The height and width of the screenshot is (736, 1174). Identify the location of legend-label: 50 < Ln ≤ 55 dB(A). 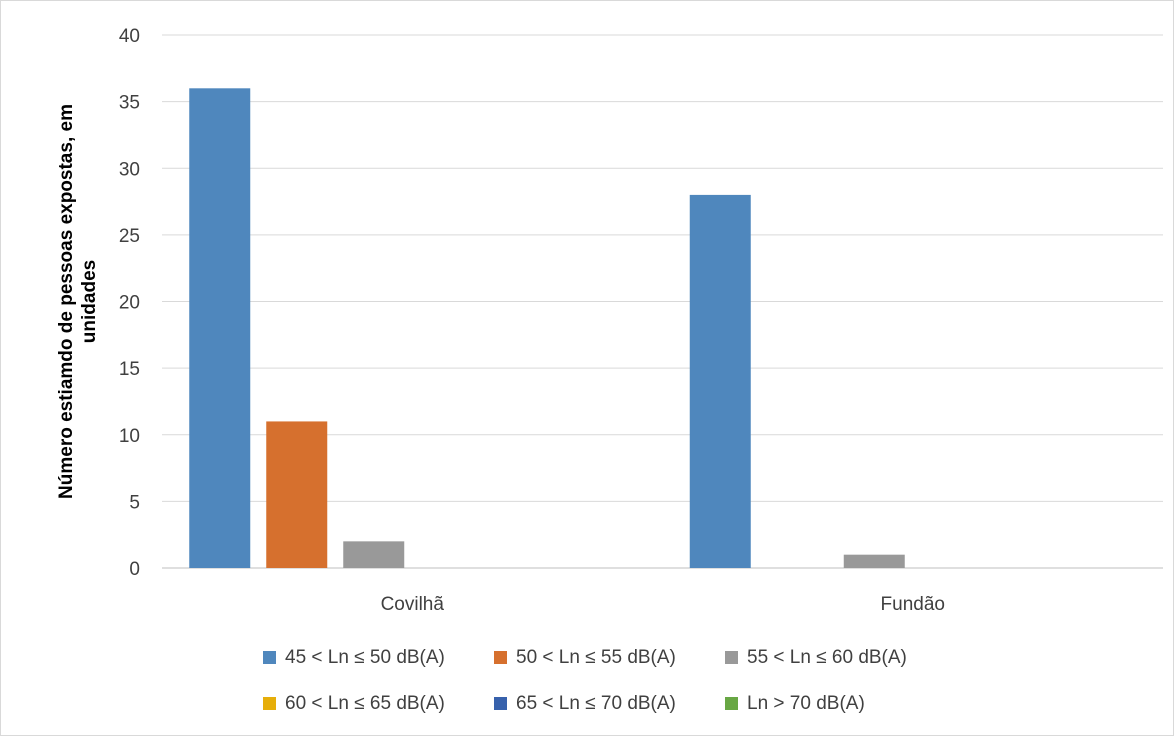
(596, 657).